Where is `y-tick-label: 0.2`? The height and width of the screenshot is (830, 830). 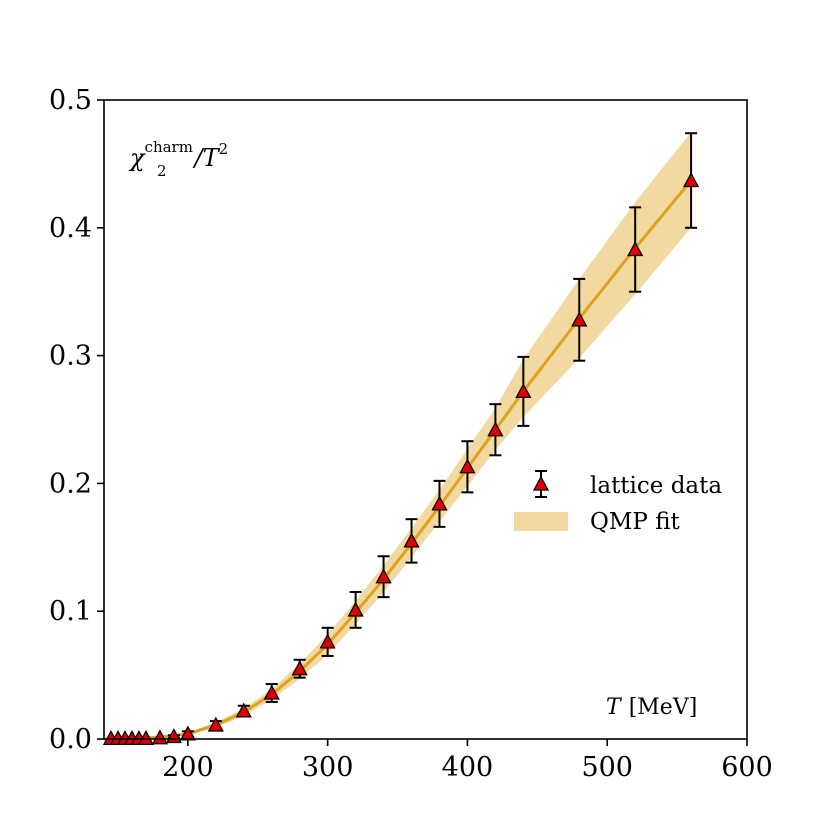 y-tick-label: 0.2 is located at coordinates (70, 483).